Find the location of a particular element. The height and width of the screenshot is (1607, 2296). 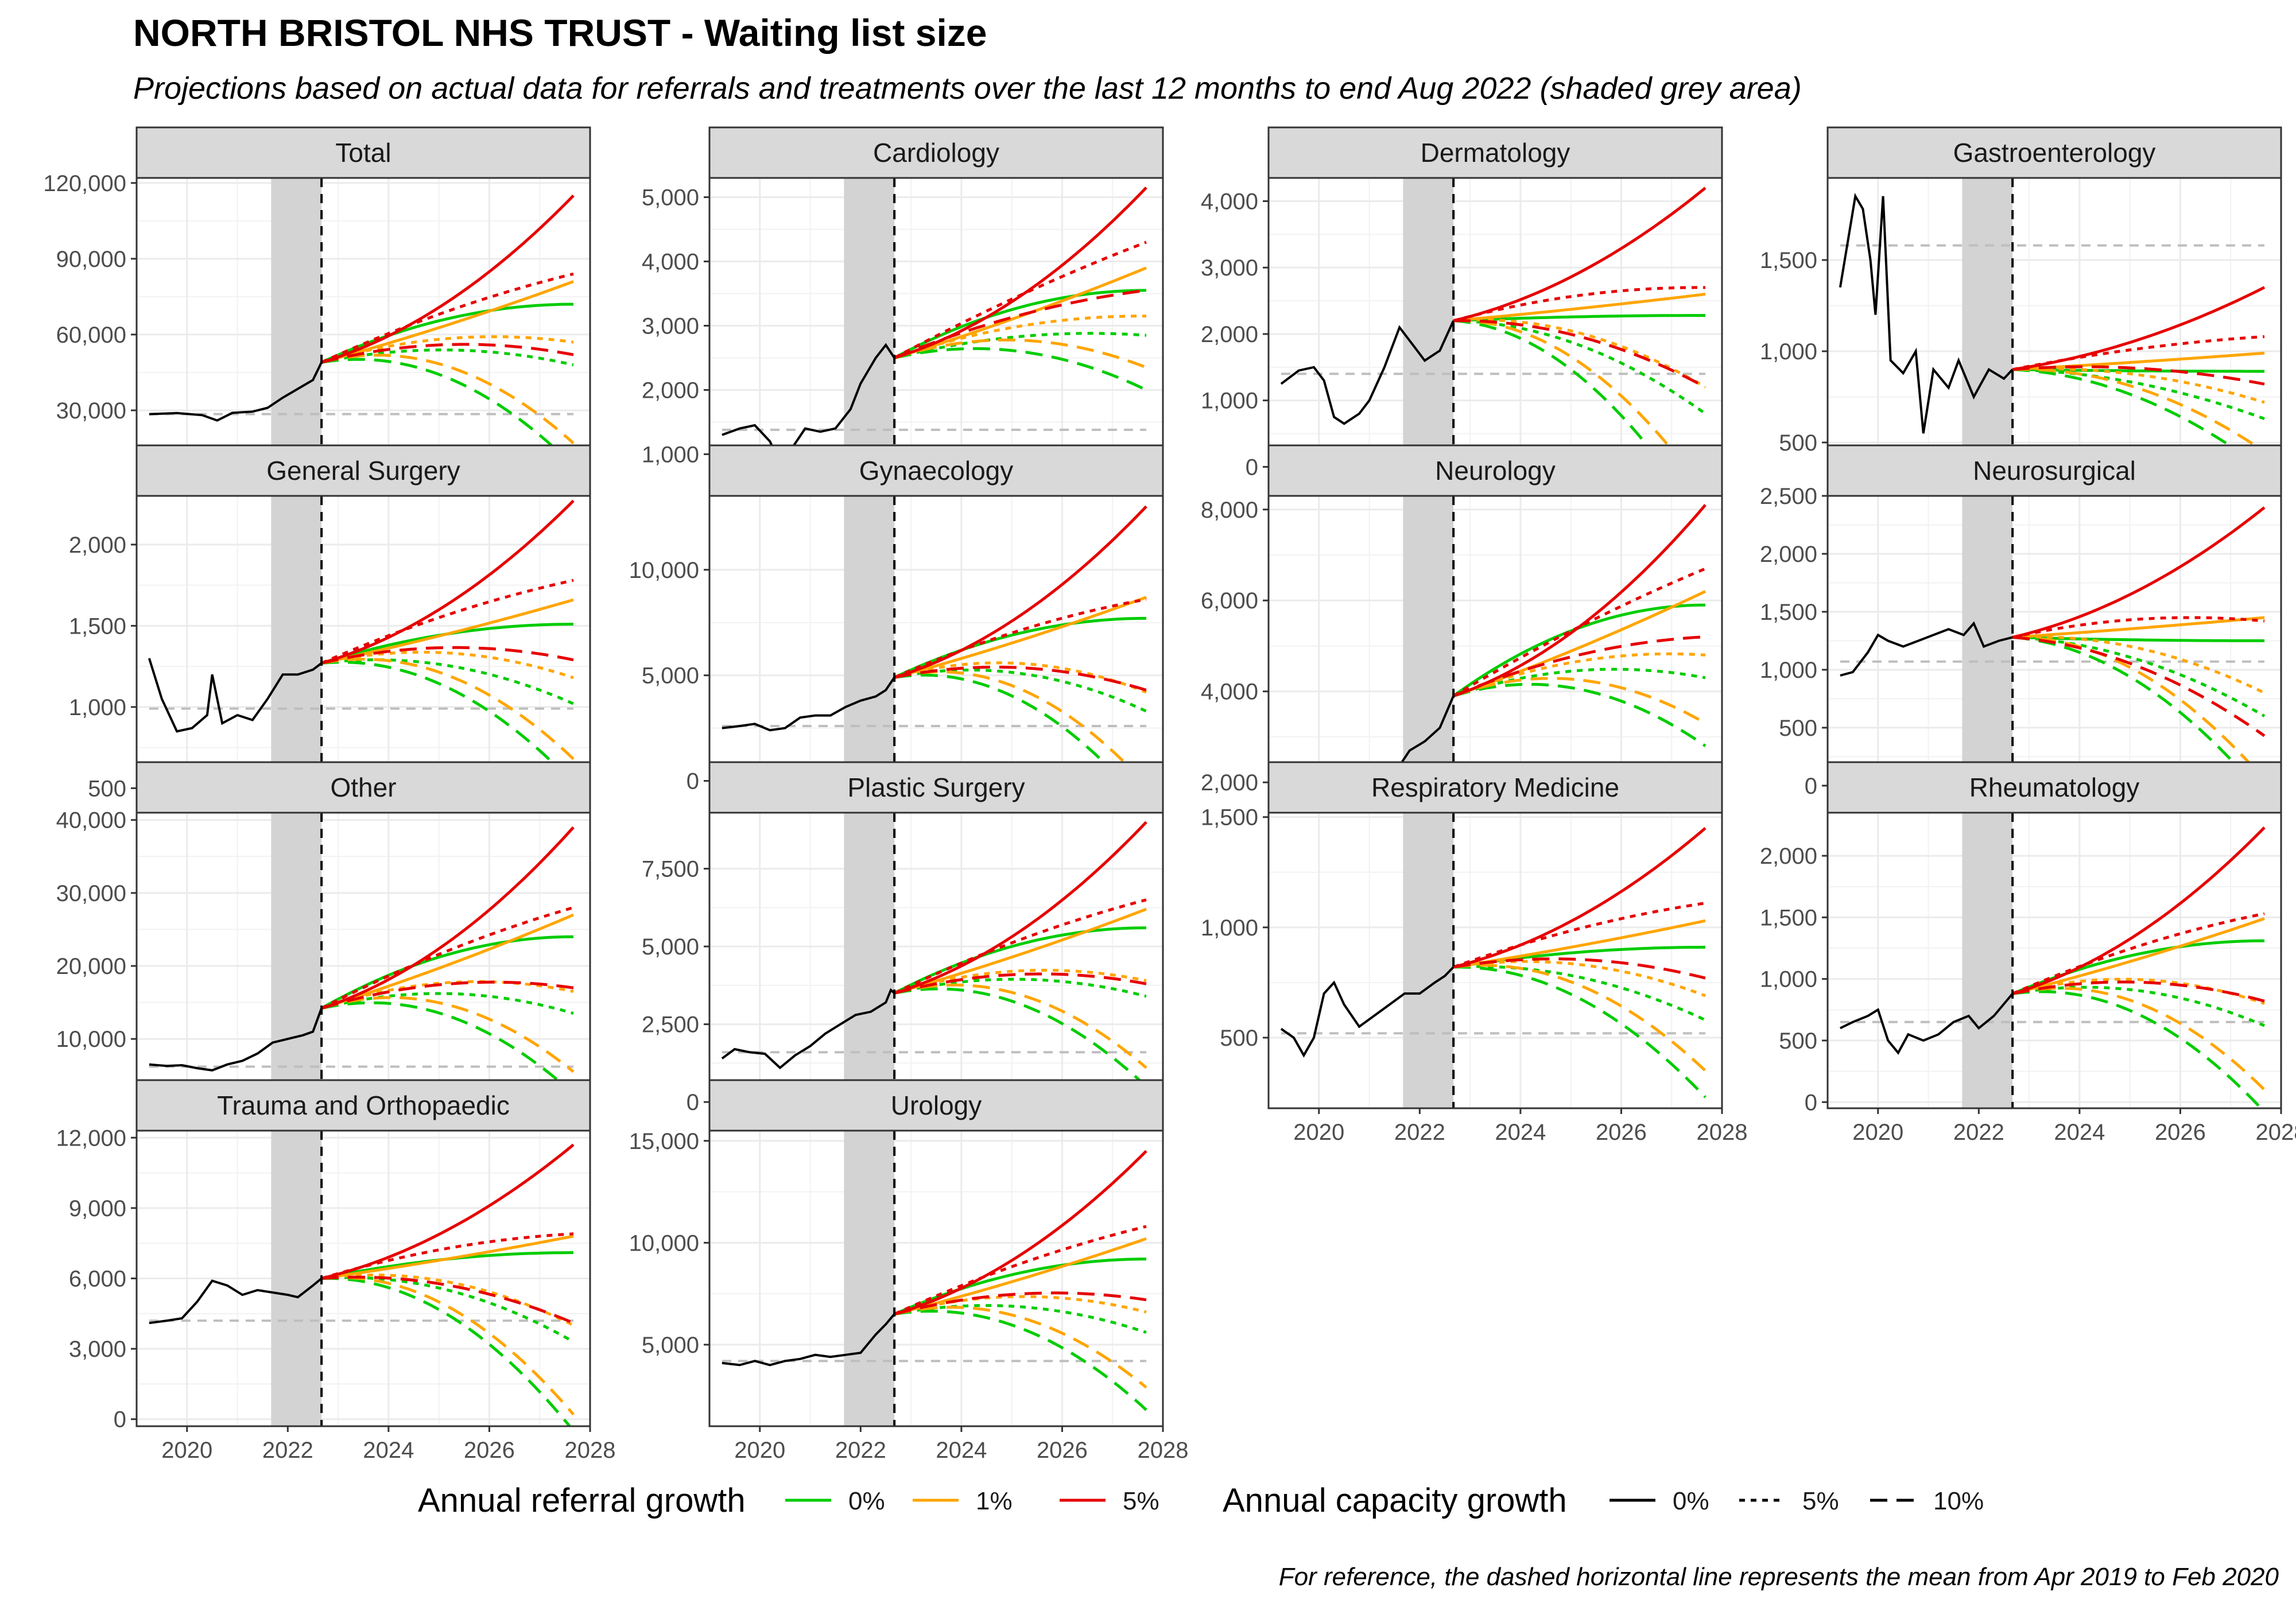

facet-strip-label: Cardiology is located at coordinates (936, 153).